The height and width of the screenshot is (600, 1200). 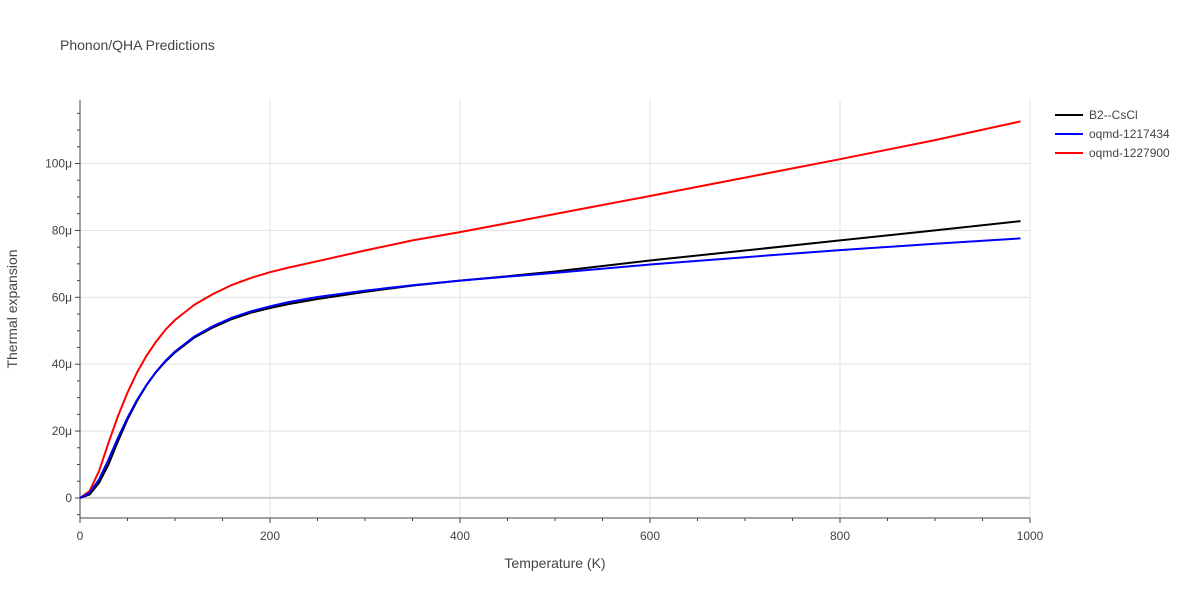 I want to click on x-tick-label: 200, so click(x=270, y=536).